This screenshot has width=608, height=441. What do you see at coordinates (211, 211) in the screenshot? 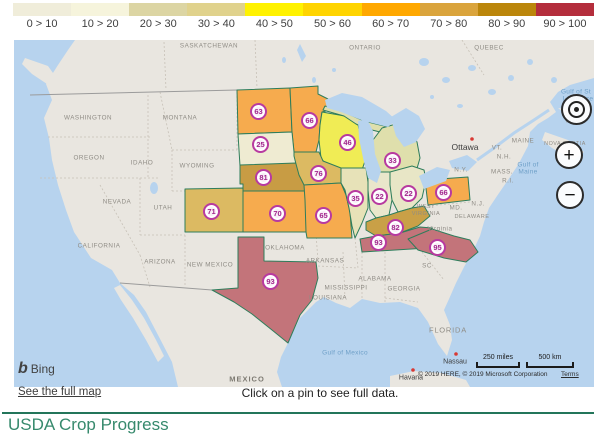
I see `pin-colorado: 71` at bounding box center [211, 211].